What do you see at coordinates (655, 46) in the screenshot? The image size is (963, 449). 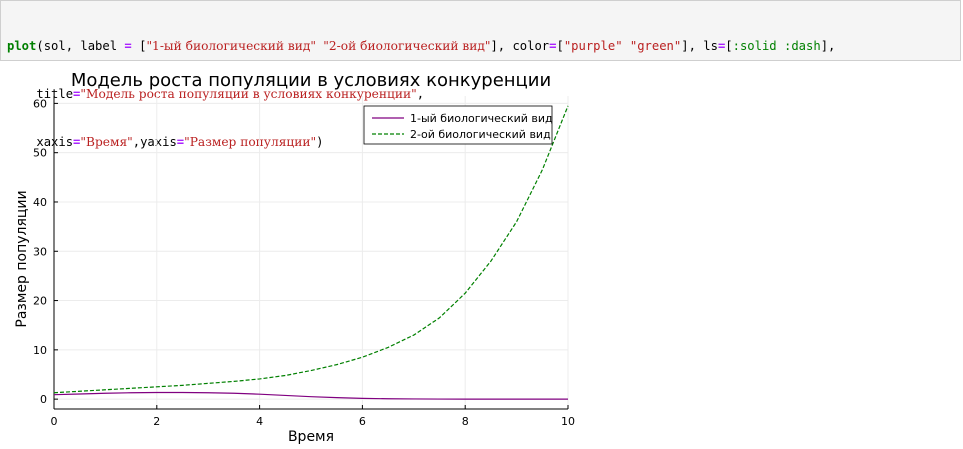 I see `code-string: "green"` at bounding box center [655, 46].